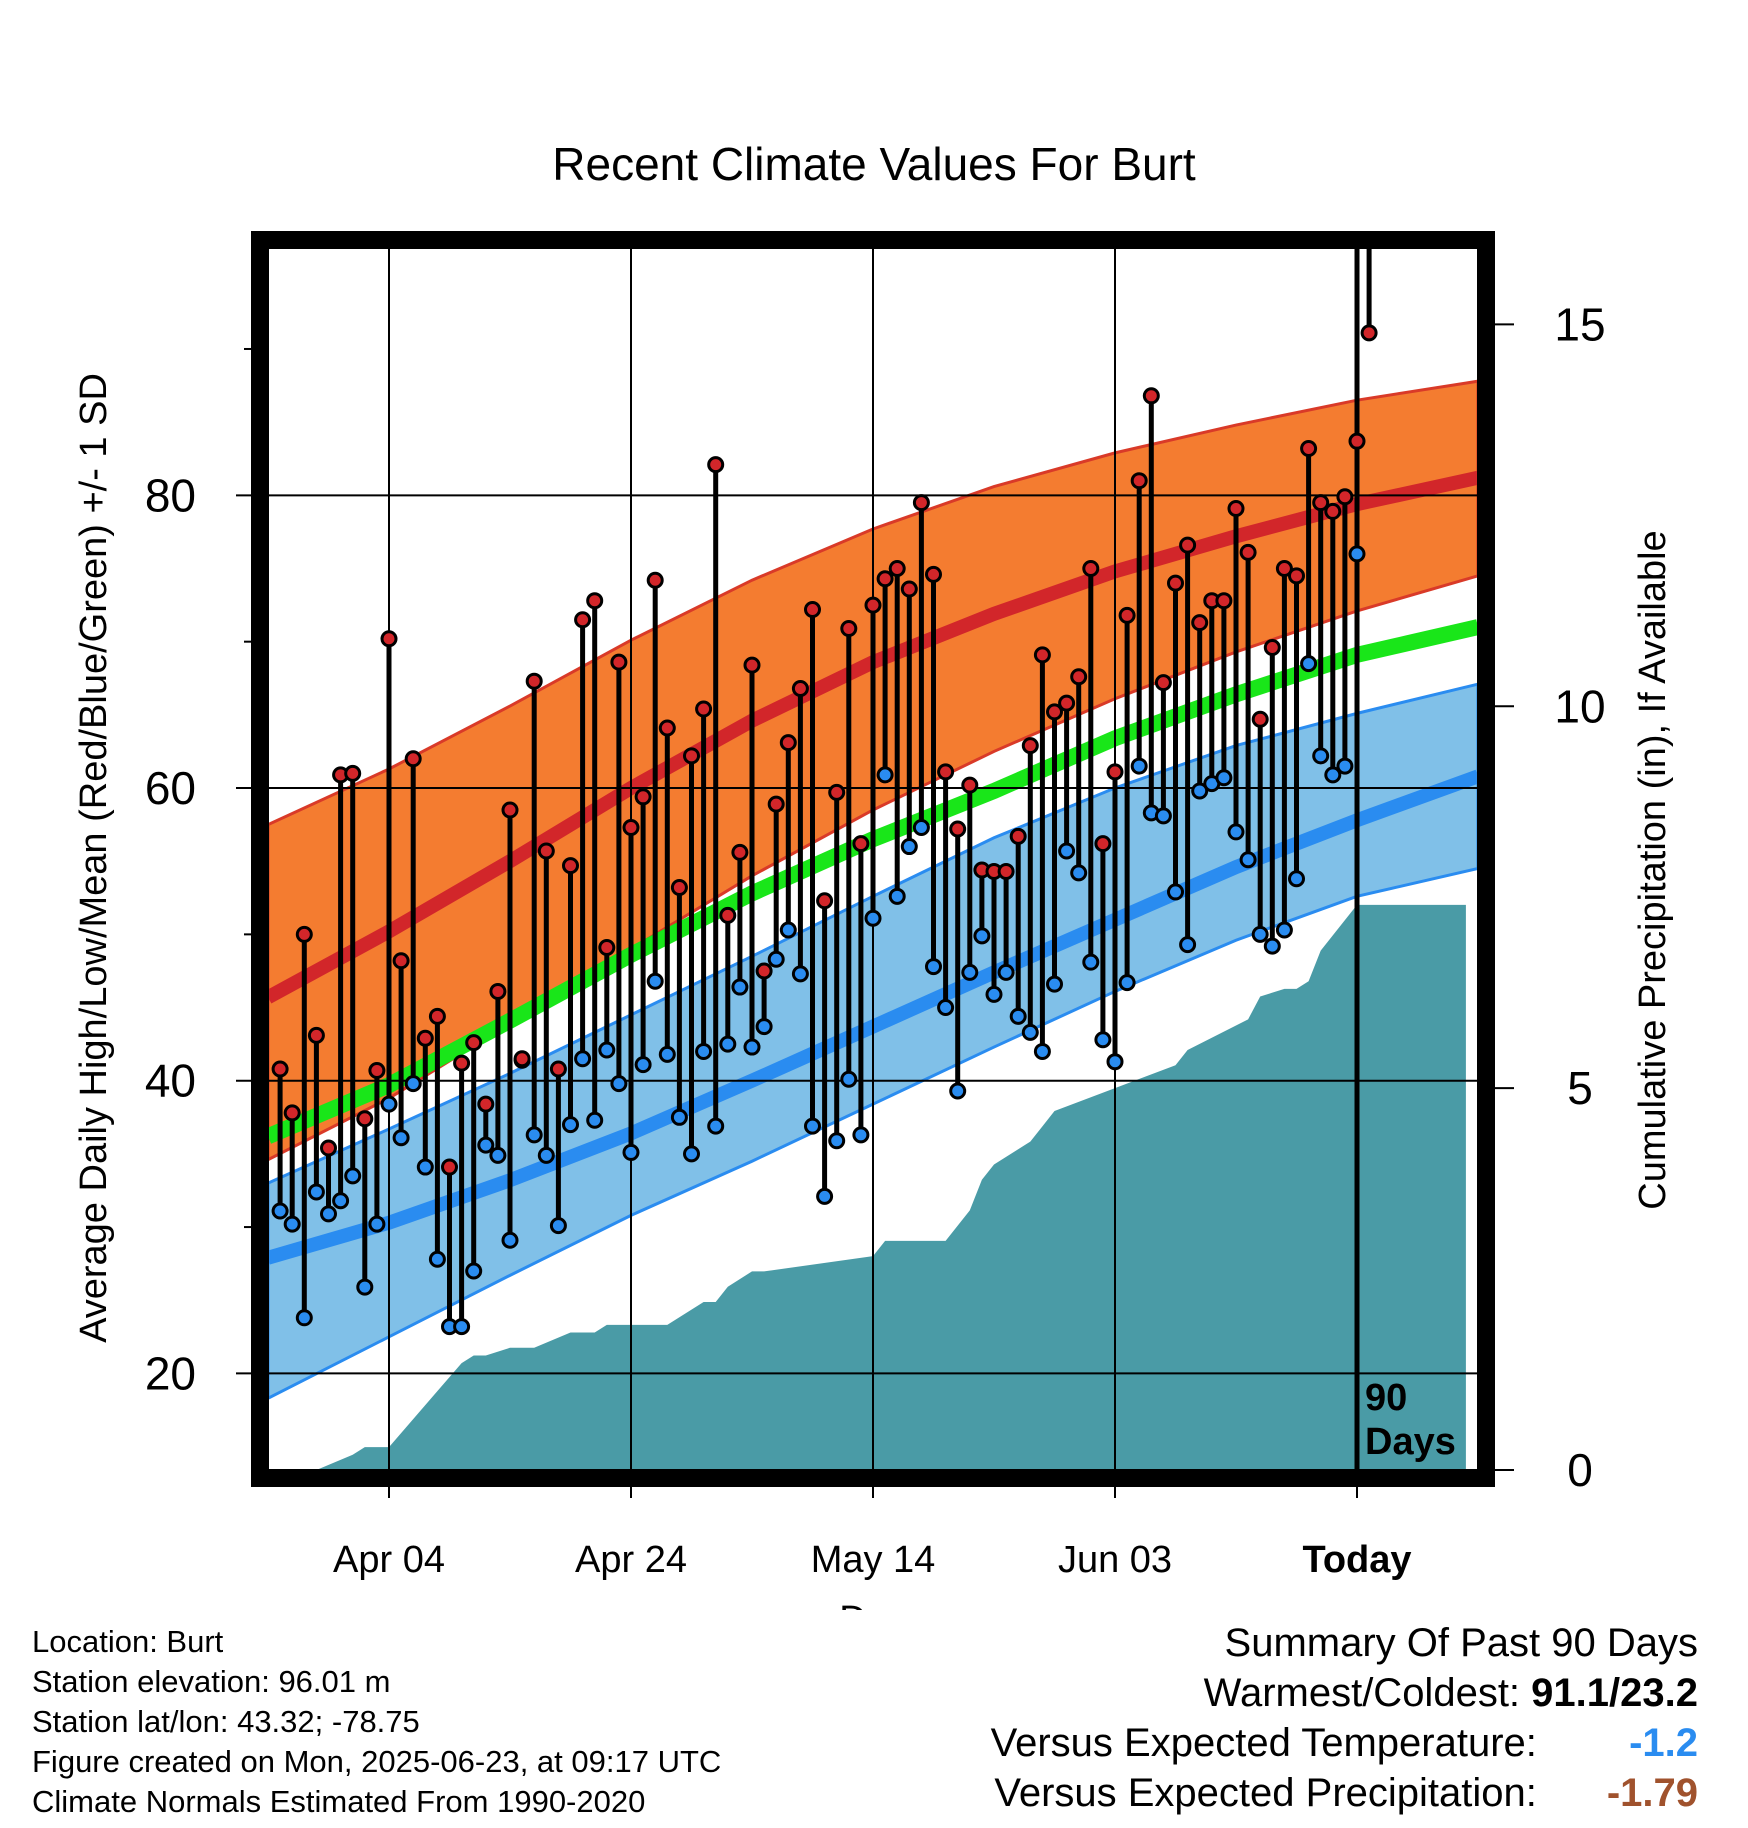 The height and width of the screenshot is (1828, 1748). I want to click on x-tick-label: Apr 04, so click(389, 1560).